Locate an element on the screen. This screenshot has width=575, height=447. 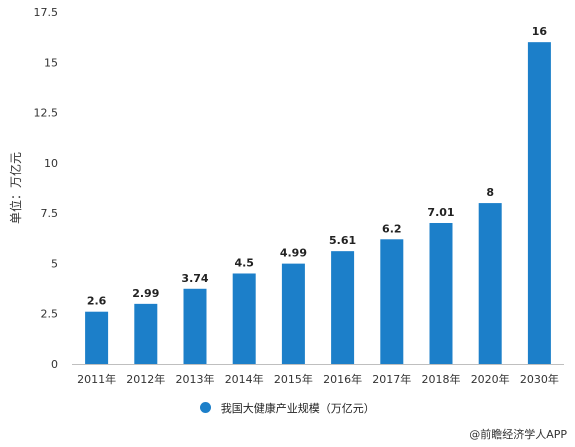
y-tick-label: 7.5 is located at coordinates (50, 213).